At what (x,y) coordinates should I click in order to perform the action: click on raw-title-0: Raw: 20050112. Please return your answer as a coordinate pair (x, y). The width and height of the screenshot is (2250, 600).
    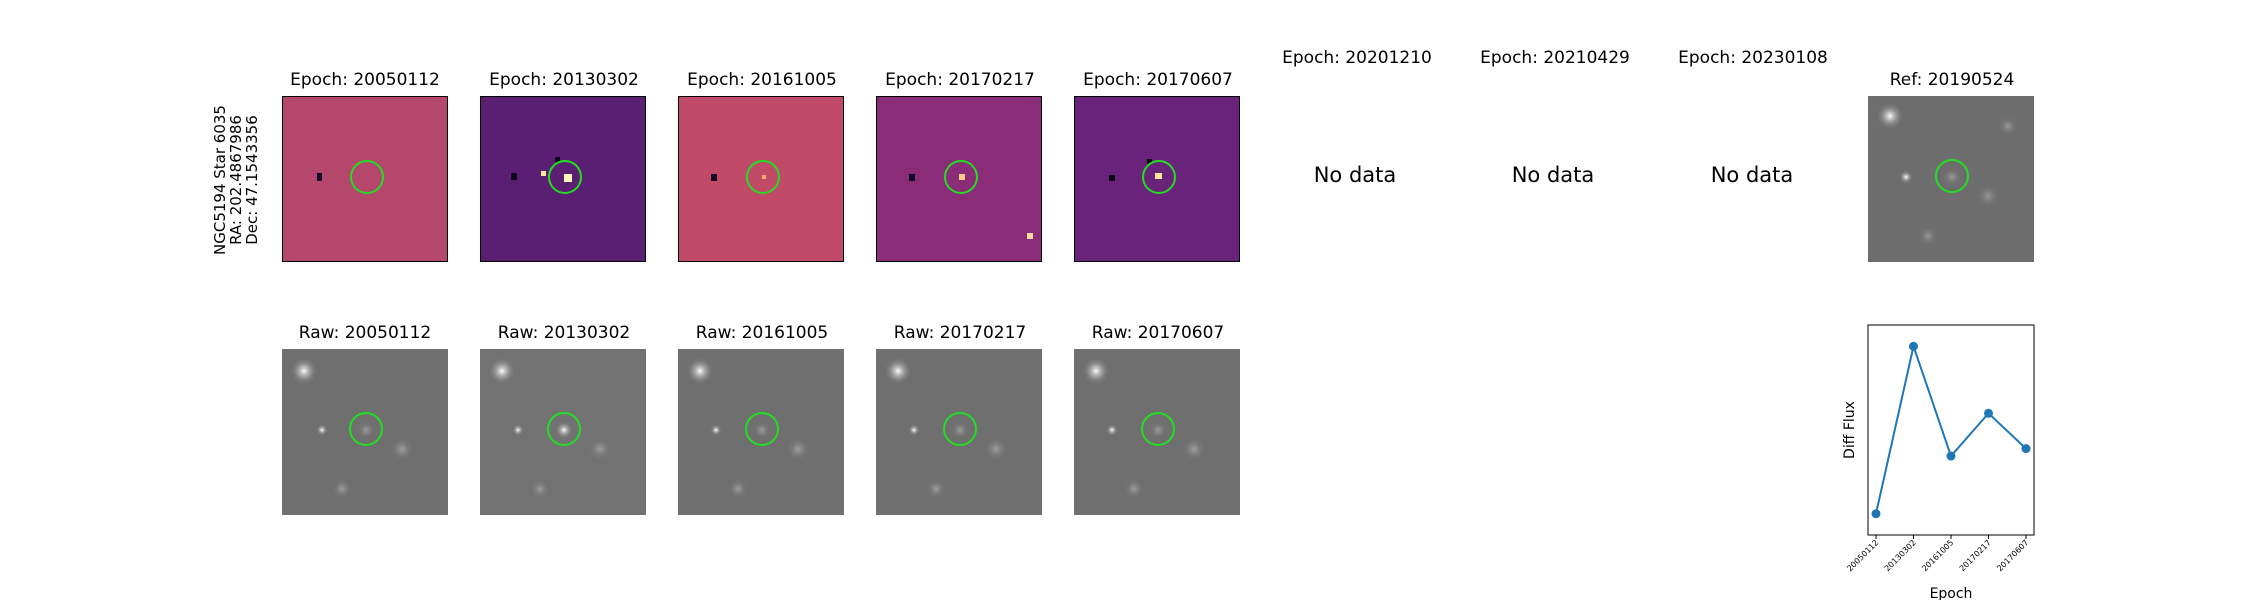
    Looking at the image, I should click on (365, 333).